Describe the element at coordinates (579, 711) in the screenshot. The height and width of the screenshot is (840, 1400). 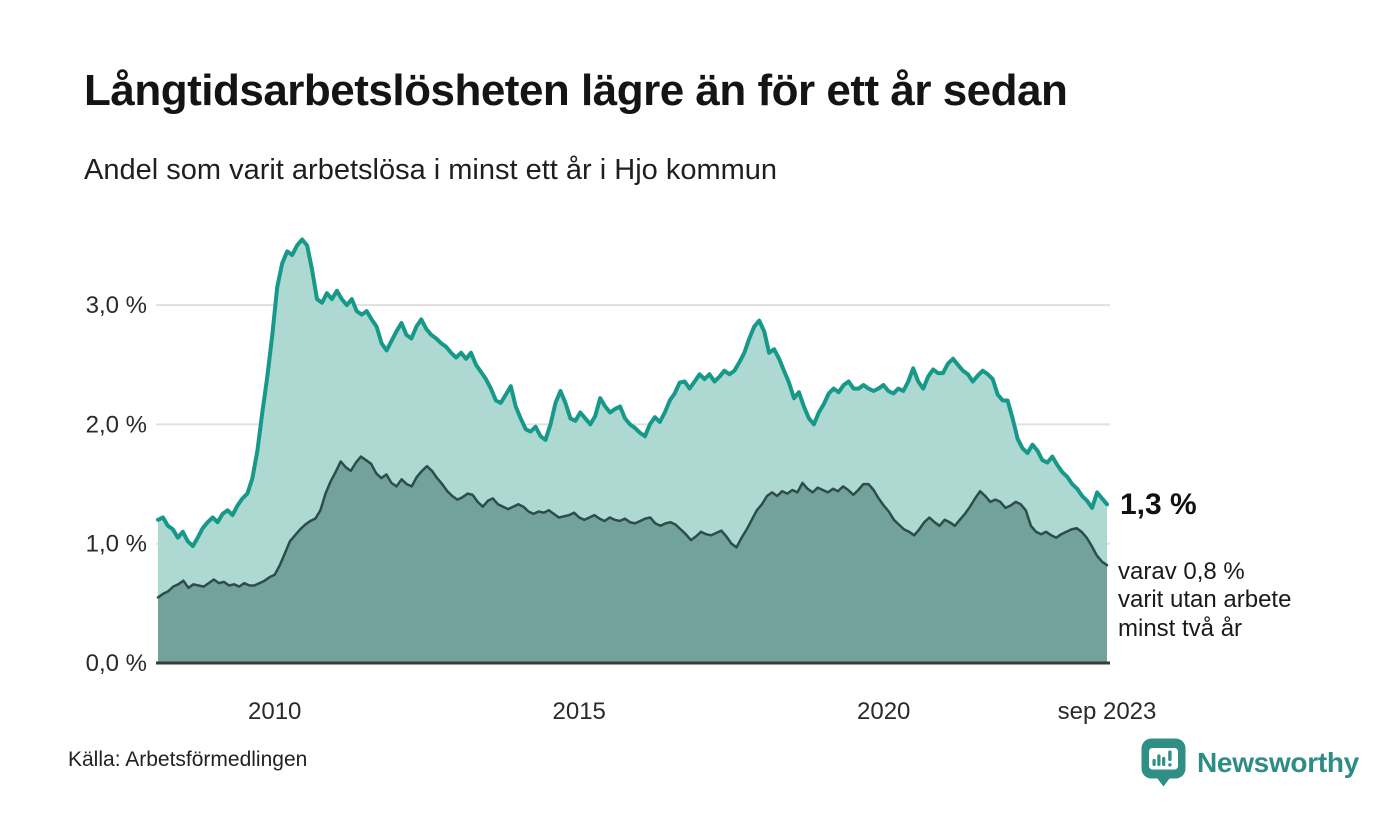
I see `x-tick-label: 2015` at that location.